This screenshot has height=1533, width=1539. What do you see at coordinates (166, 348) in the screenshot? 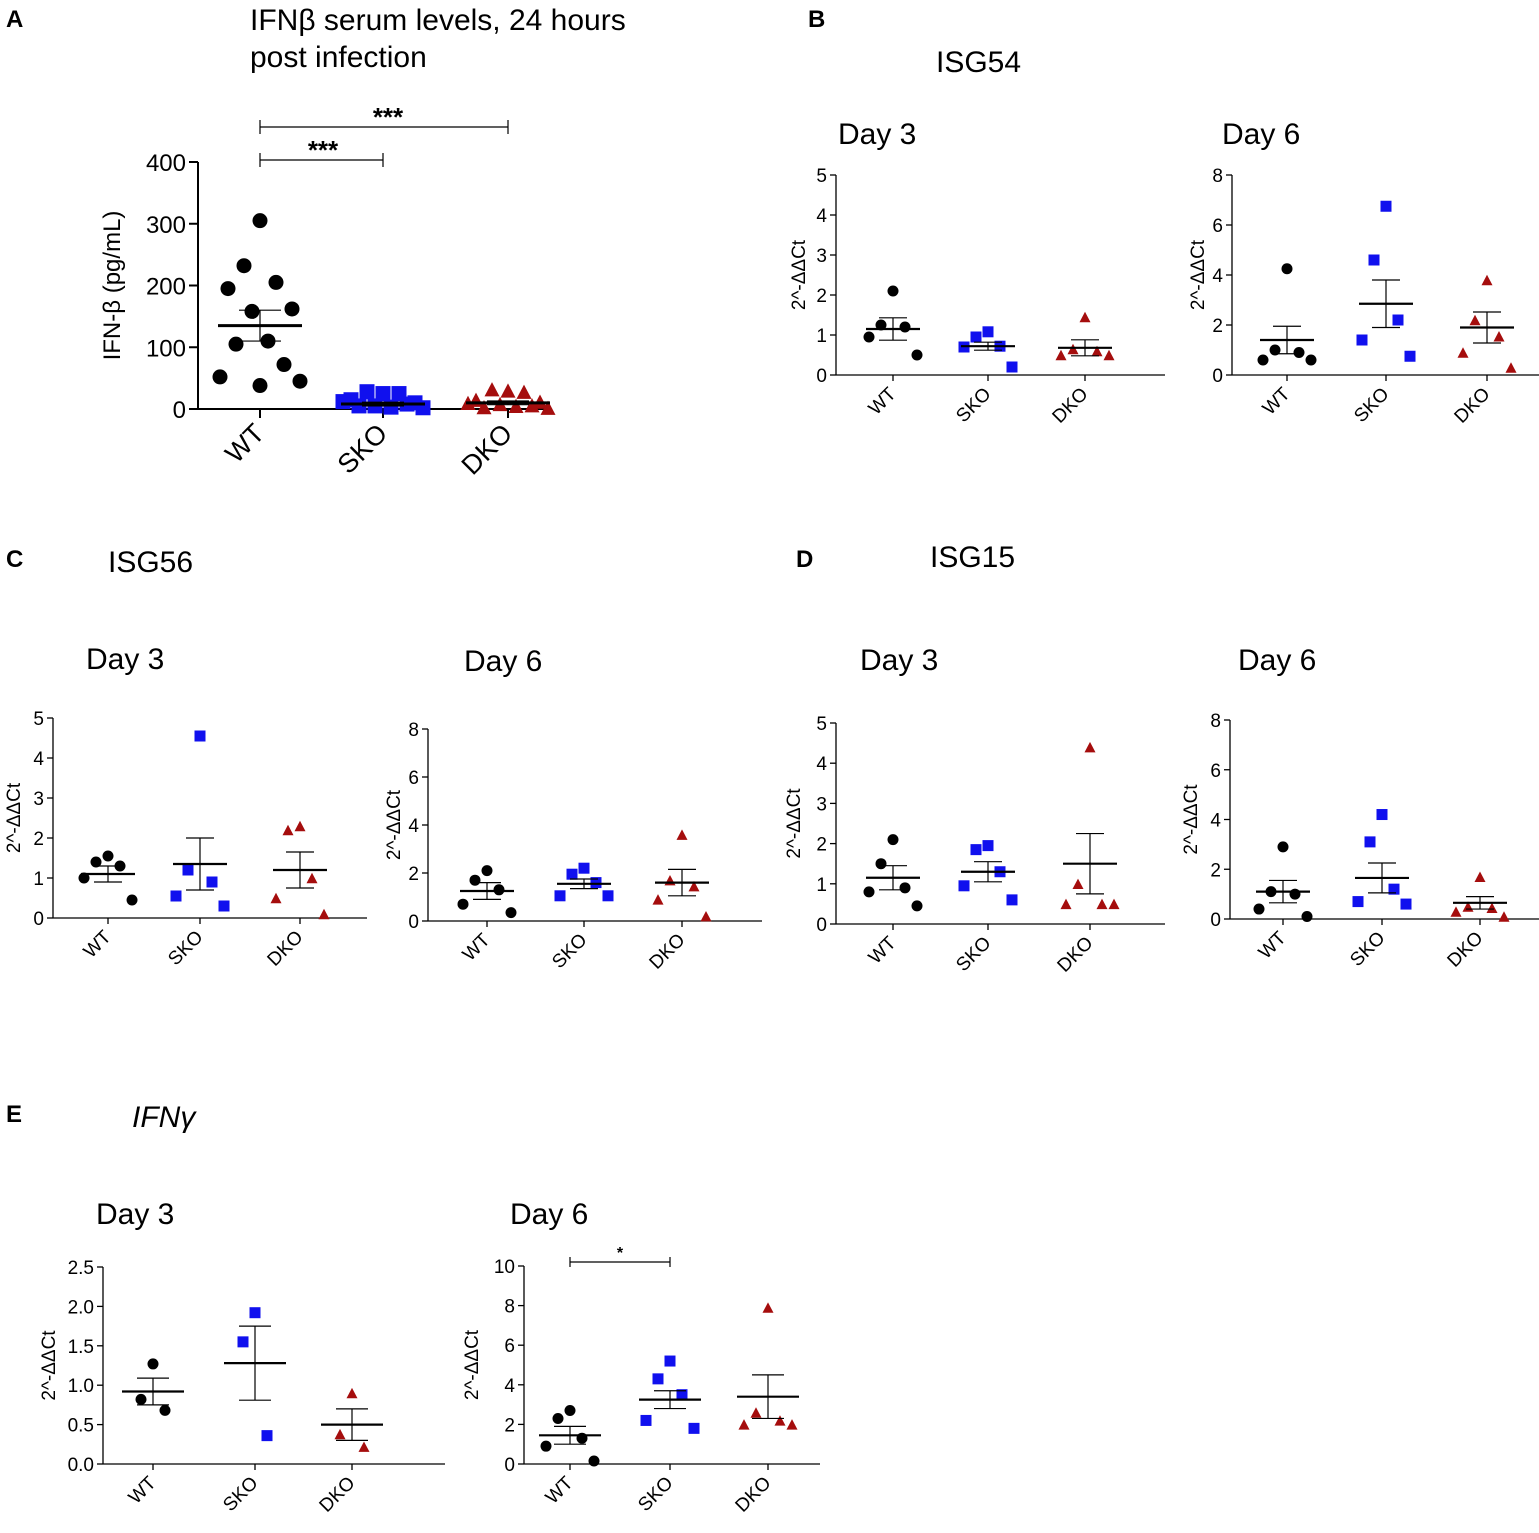
I see `y-tick-label: 100` at bounding box center [166, 348].